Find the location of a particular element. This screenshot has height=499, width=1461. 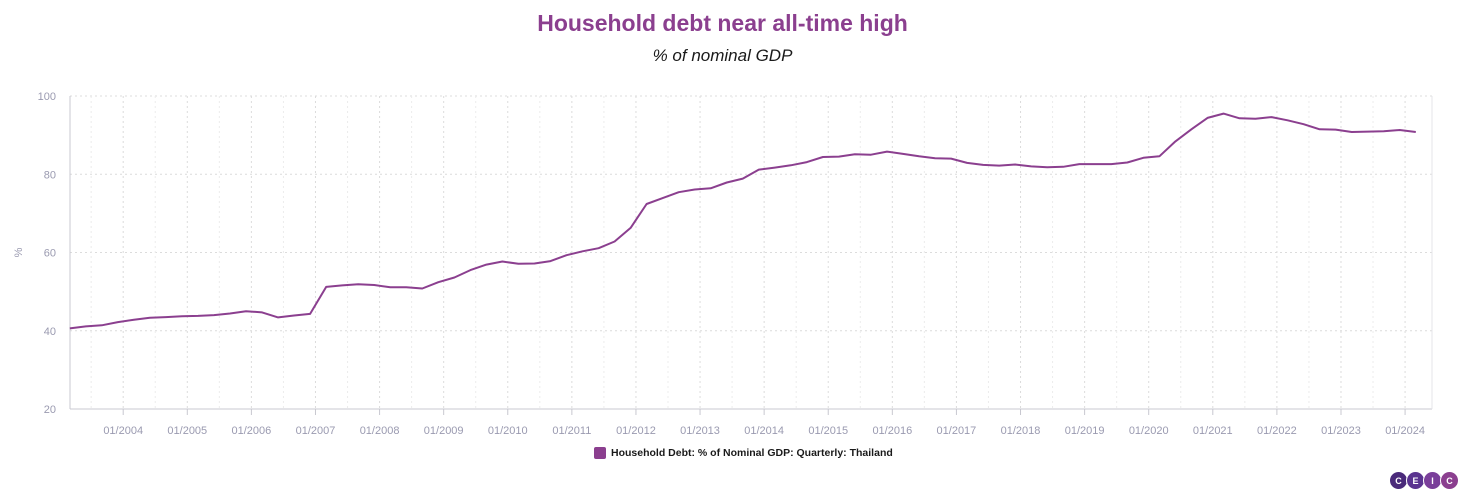

x-tick-label: 01/2015 is located at coordinates (828, 431).